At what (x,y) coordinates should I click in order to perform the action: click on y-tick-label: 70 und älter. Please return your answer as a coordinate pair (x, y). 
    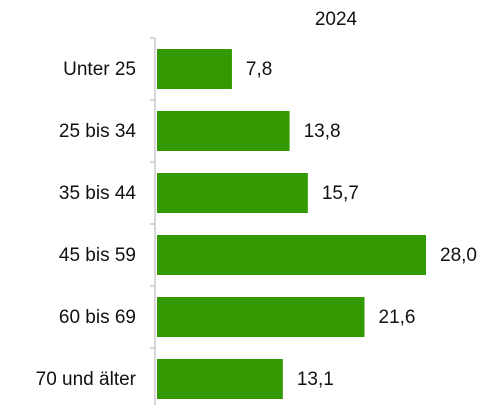
    Looking at the image, I should click on (86, 379).